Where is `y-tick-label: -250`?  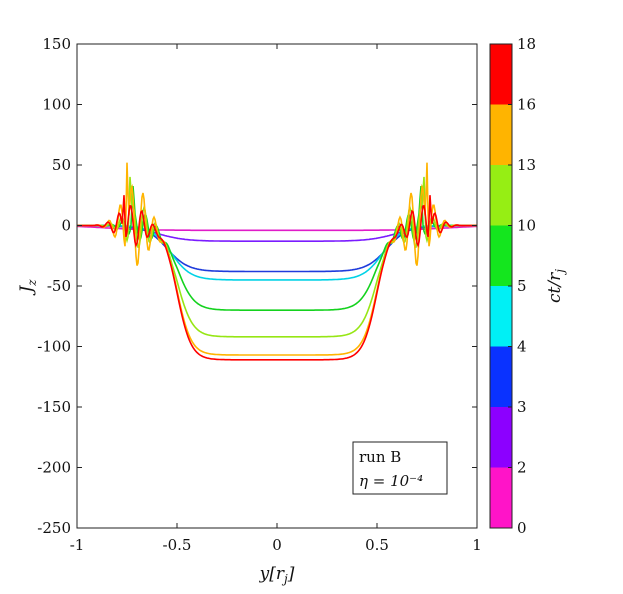
y-tick-label: -250 is located at coordinates (54, 528).